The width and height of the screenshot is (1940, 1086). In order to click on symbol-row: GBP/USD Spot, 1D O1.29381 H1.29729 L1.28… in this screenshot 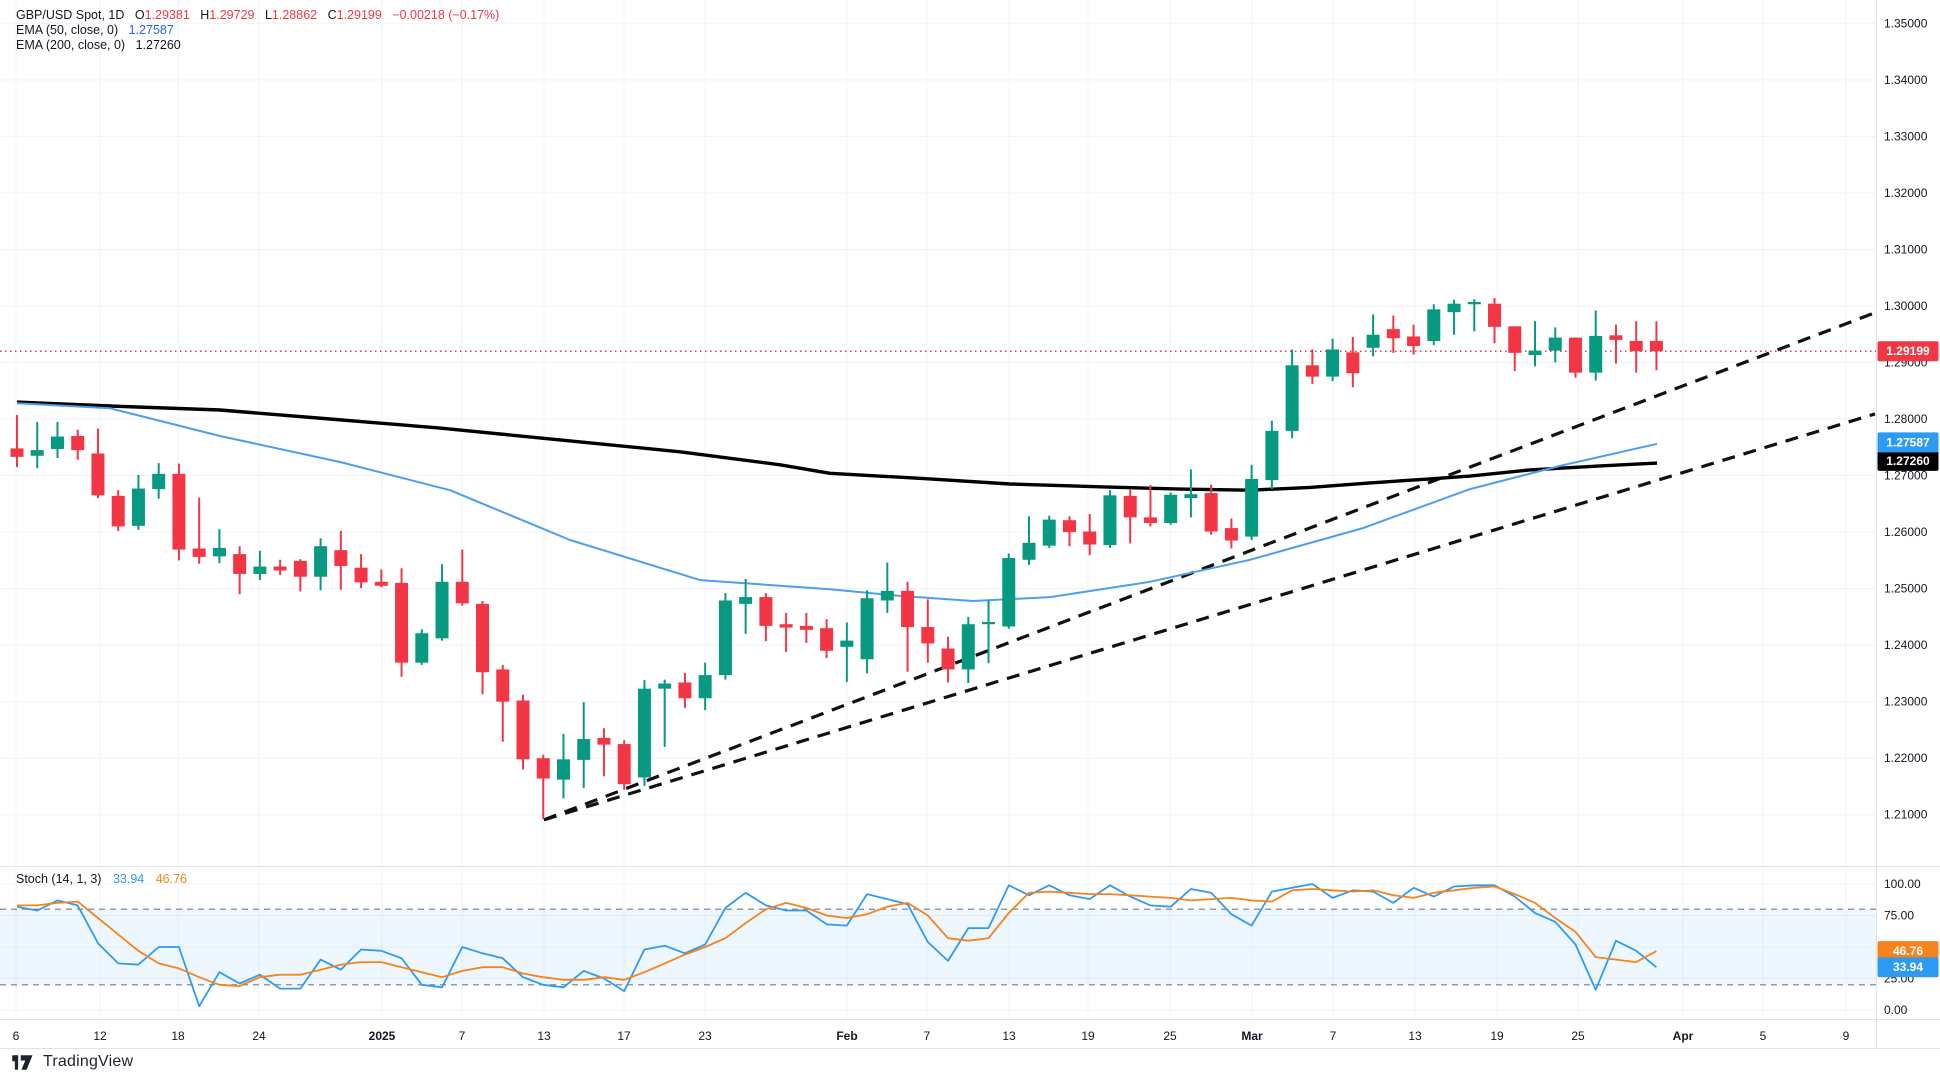, I will do `click(257, 15)`.